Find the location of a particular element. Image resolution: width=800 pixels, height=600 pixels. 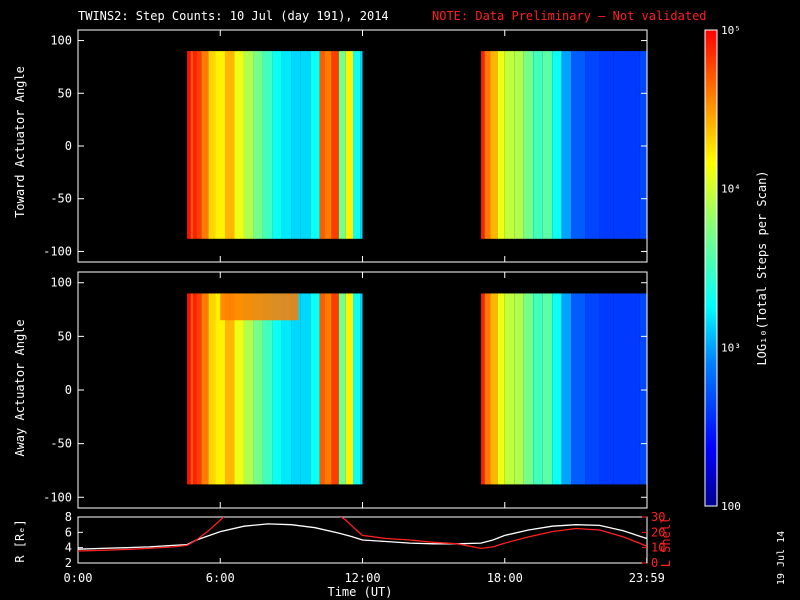

y-tick-label: 50 is located at coordinates (65, 93).